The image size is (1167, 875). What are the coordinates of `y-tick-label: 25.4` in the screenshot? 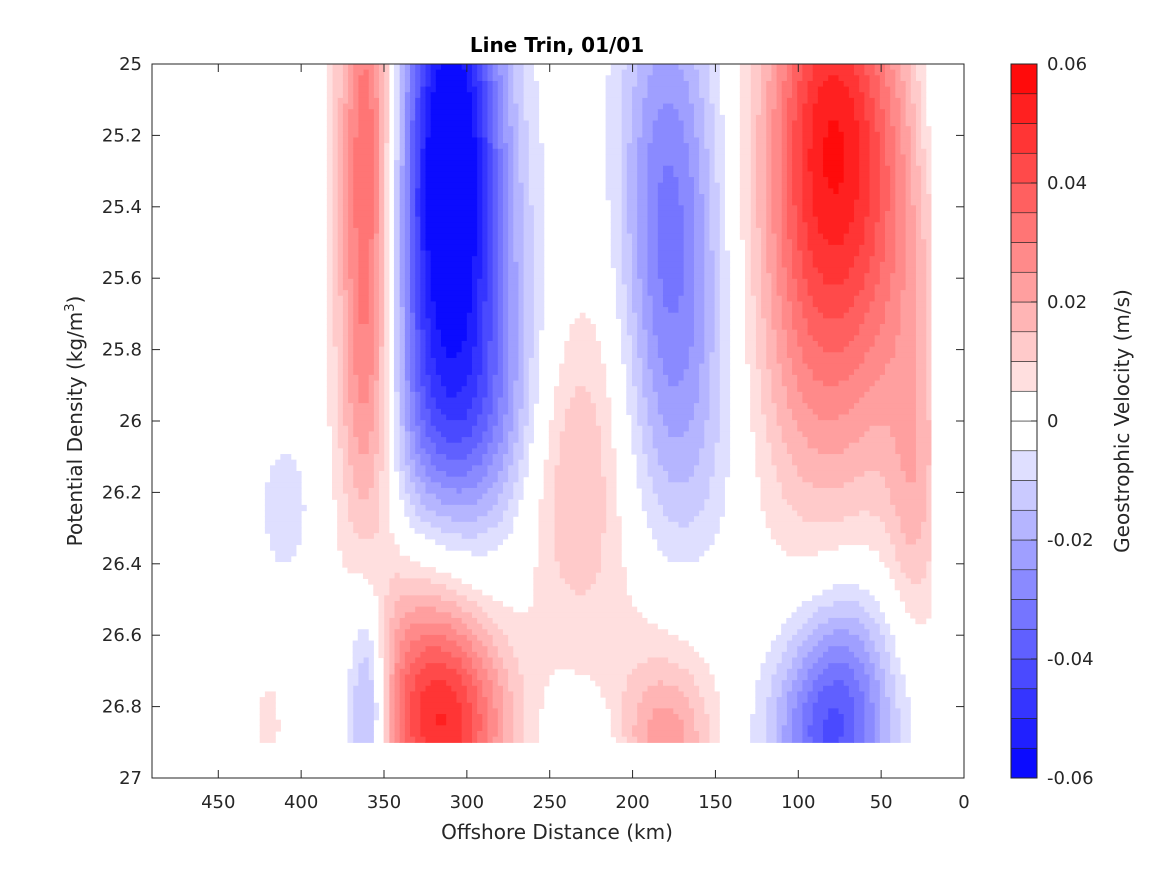 It's located at (122, 207).